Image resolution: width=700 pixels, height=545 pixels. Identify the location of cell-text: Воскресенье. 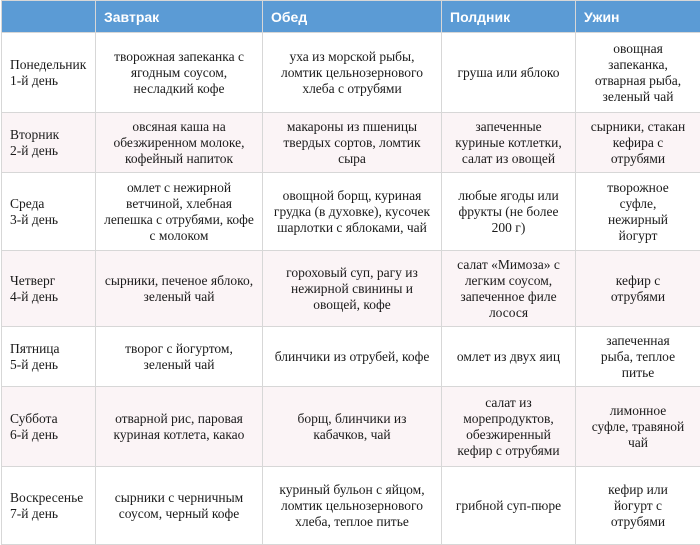
(47, 497).